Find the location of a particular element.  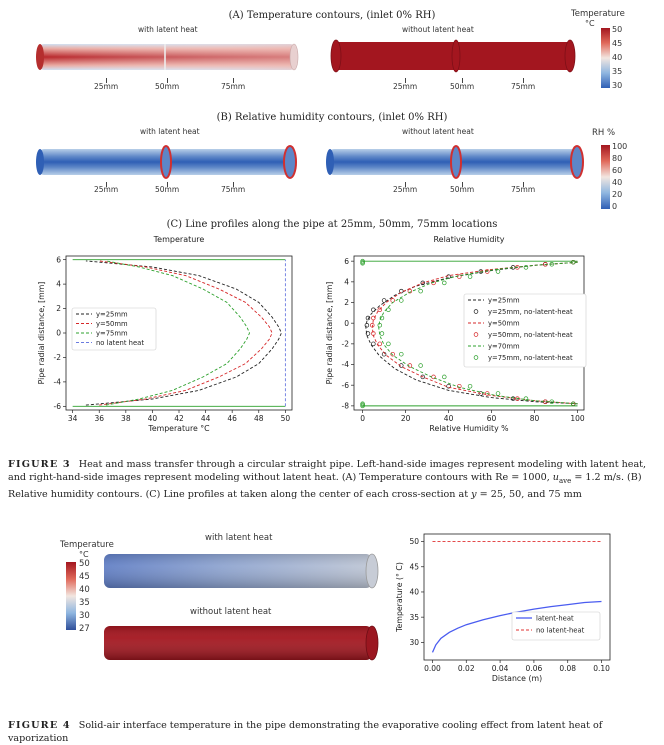

x-tick-label: 0.06 is located at coordinates (534, 668).